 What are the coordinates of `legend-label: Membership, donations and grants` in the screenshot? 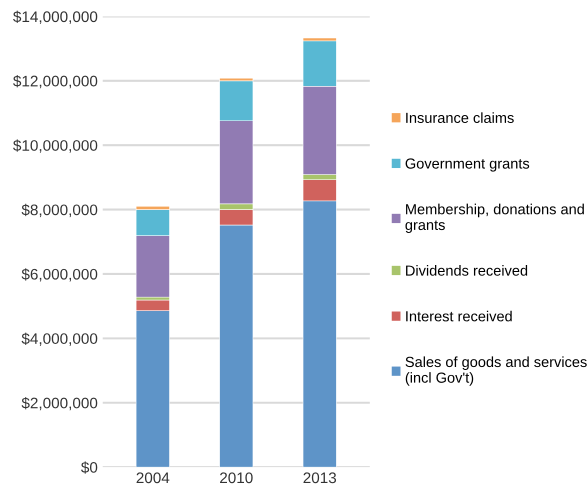 It's located at (494, 218).